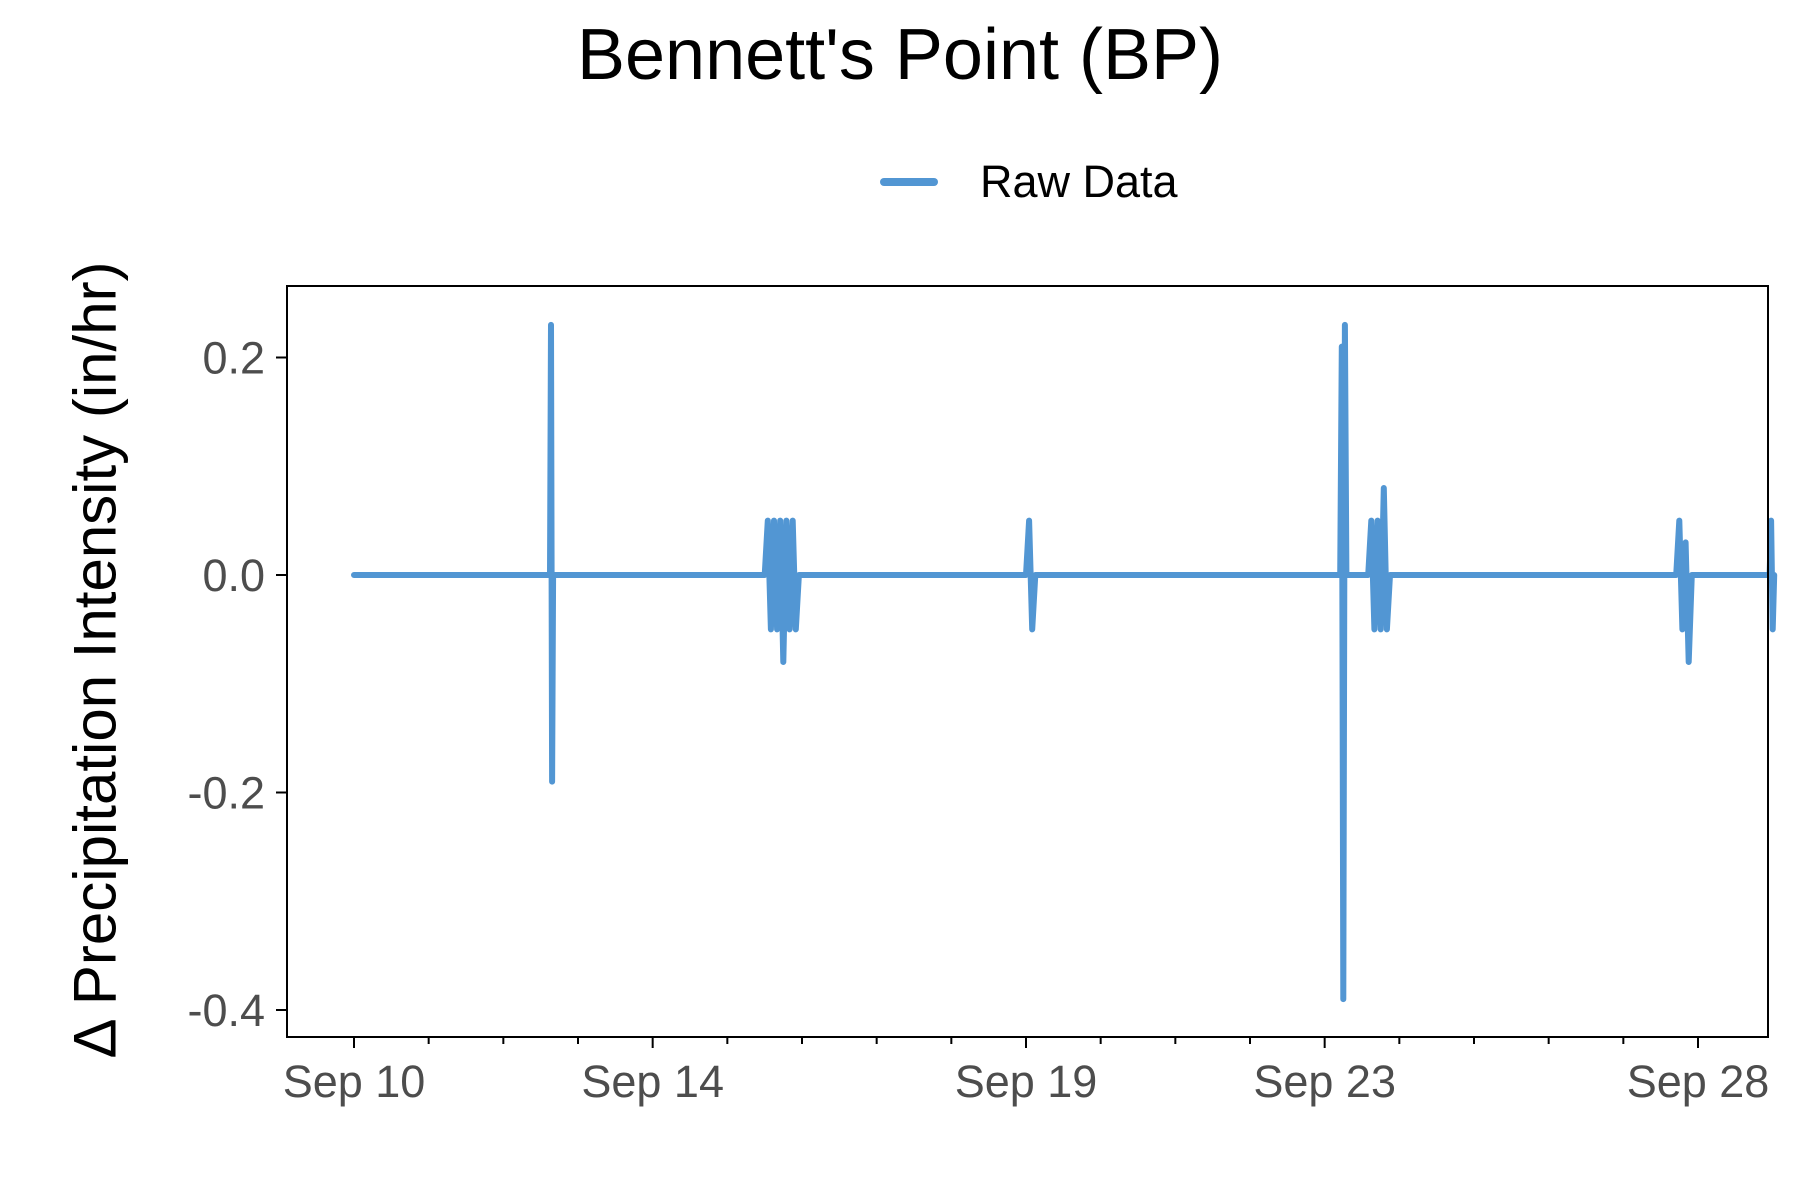 Image resolution: width=1800 pixels, height=1200 pixels. I want to click on legend: Raw Data, so click(1029, 181).